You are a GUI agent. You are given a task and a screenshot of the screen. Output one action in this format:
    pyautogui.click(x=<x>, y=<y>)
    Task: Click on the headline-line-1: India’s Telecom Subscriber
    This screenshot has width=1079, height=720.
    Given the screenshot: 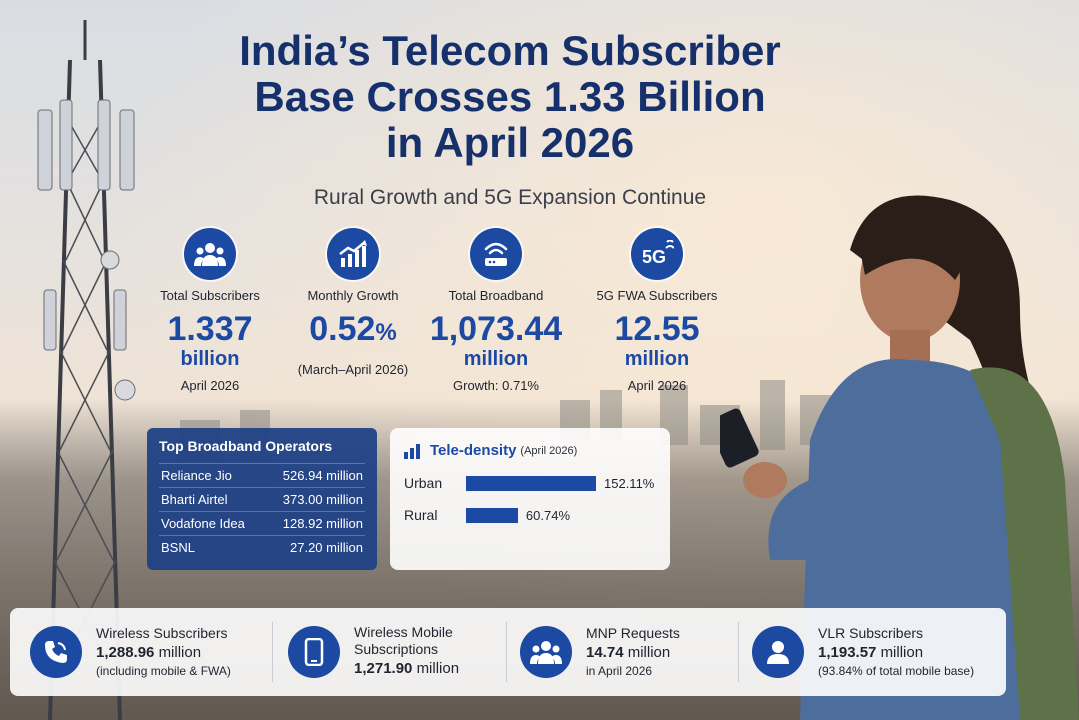 What is the action you would take?
    pyautogui.click(x=510, y=50)
    